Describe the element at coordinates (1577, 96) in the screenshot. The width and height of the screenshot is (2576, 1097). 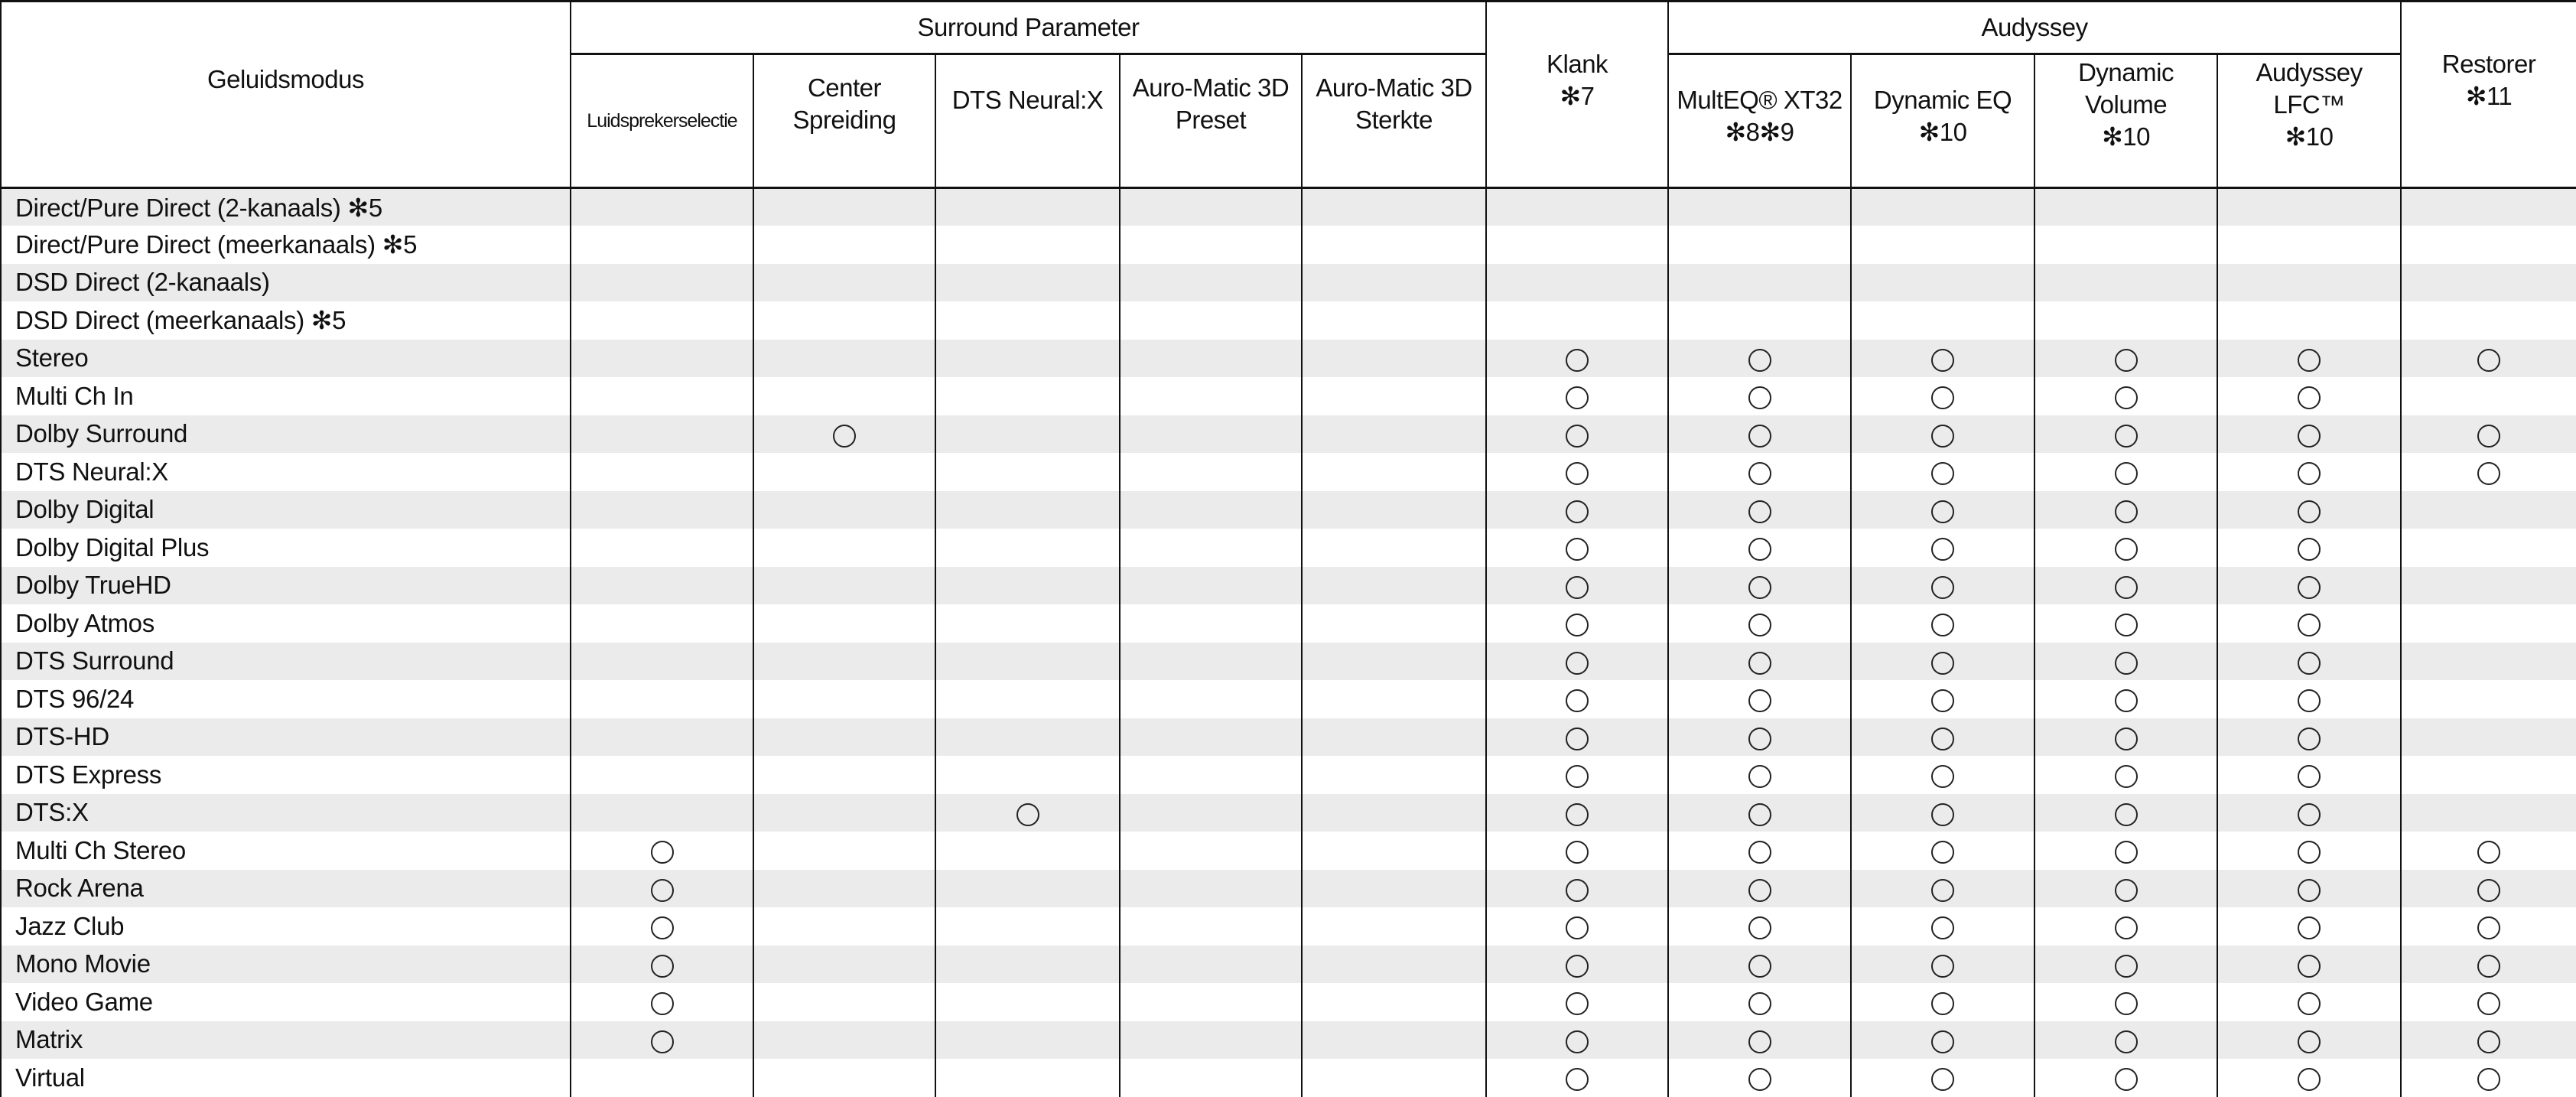
I see `header-klank-note: ✻7` at that location.